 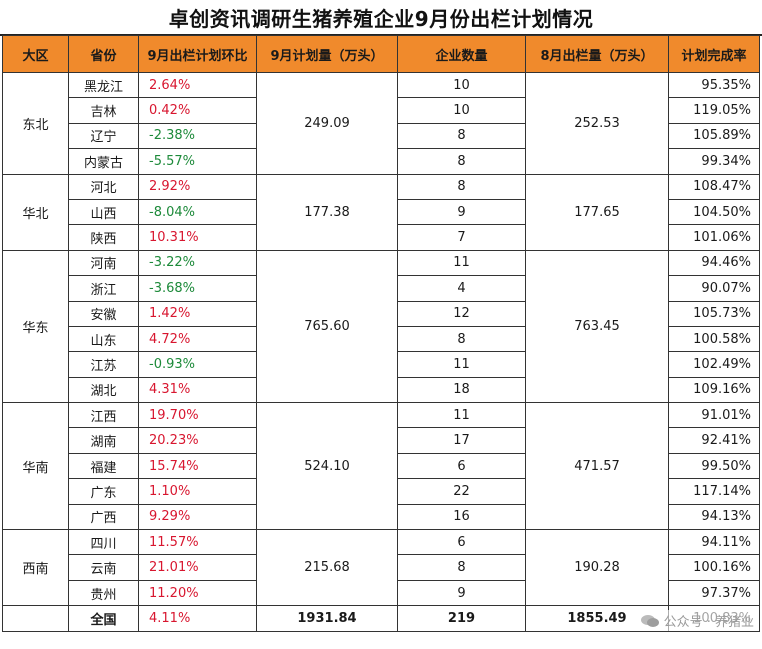 I want to click on table-row: 广东 1.10% 22 117.14%, so click(x=381, y=491).